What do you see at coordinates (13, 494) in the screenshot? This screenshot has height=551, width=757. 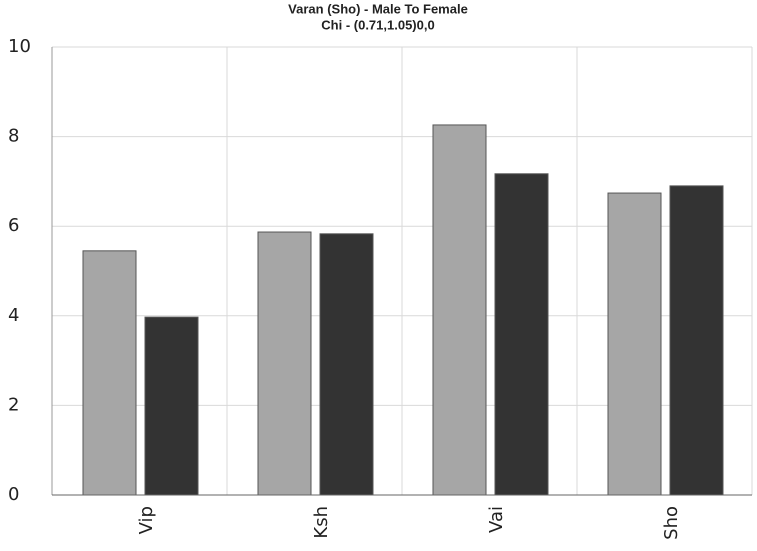 I see `y-tick-label: 0` at bounding box center [13, 494].